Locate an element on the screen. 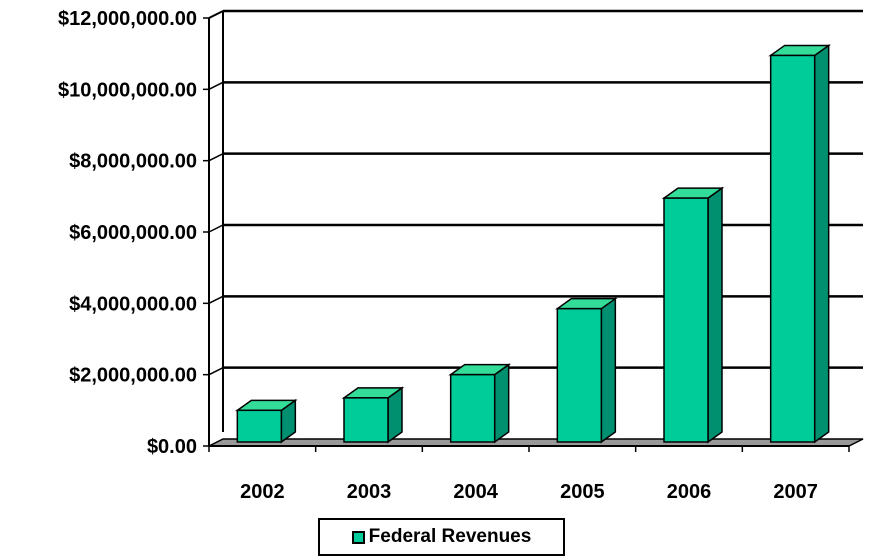  y-tick-label: $4,000,000.00 is located at coordinates (133, 304).